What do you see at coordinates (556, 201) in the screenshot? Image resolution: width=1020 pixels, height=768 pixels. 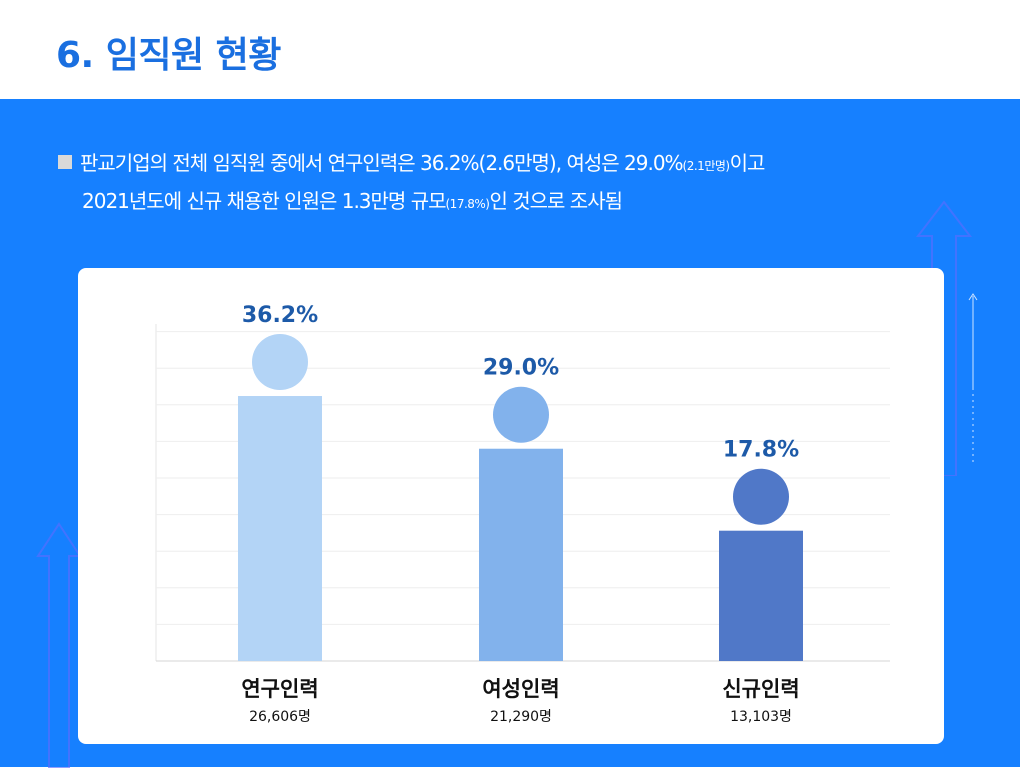 I see `summary-line-2-tail: 인 것으로 조사됨` at bounding box center [556, 201].